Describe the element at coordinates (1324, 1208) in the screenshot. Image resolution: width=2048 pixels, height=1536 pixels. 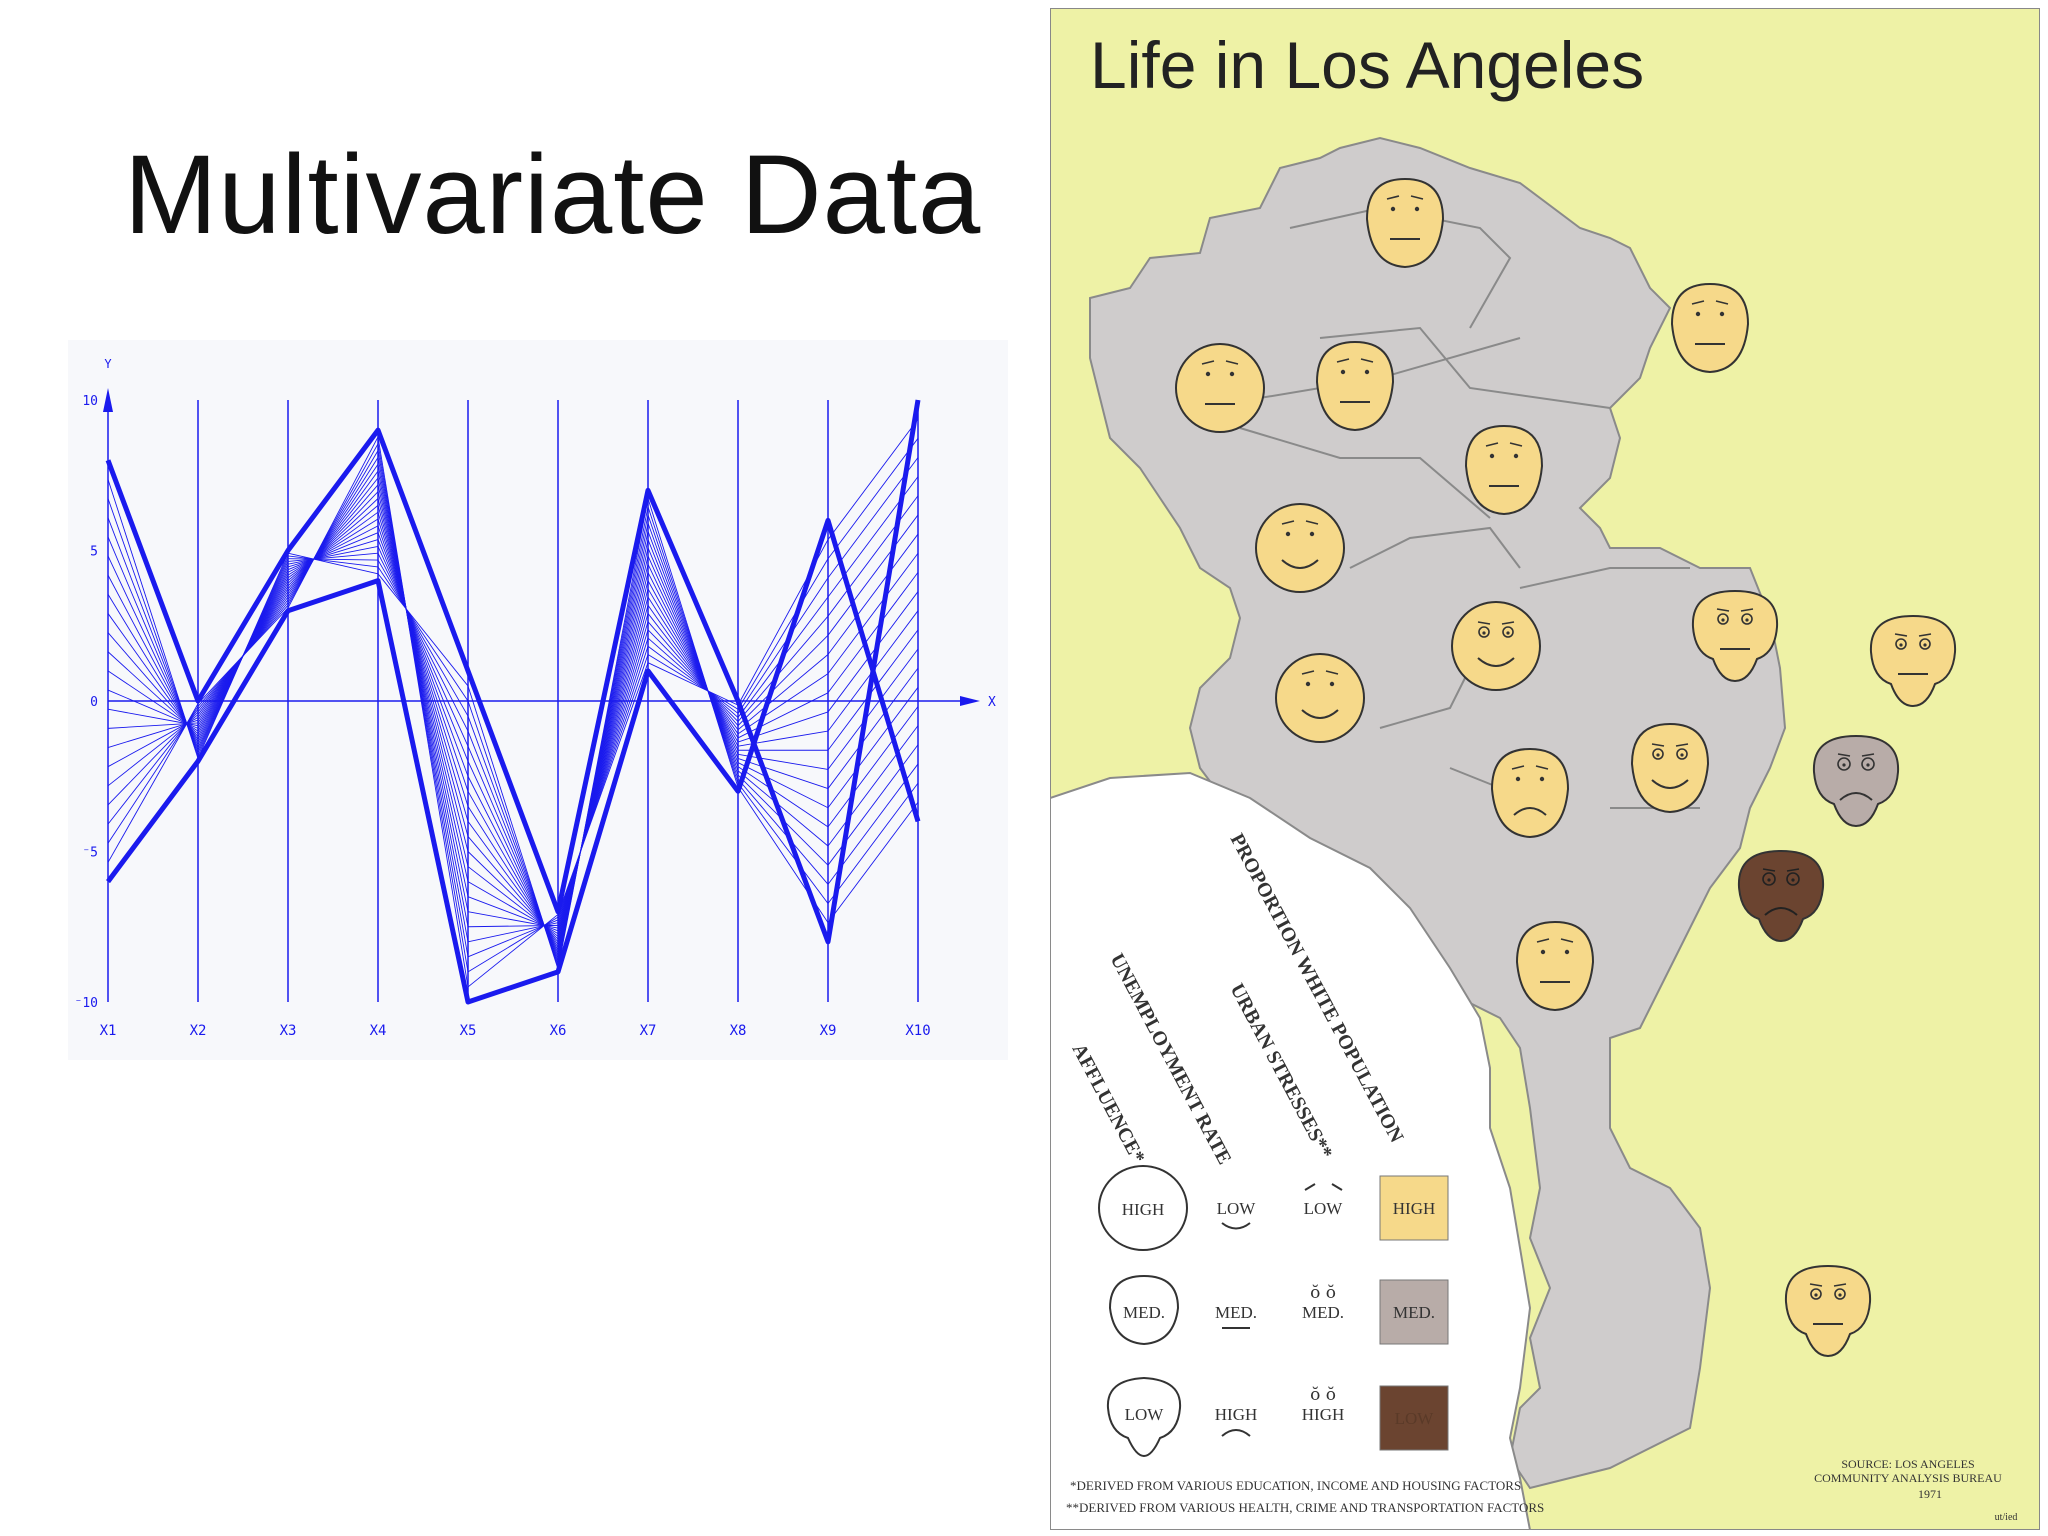
I see `legend-stress-low: LOW` at that location.